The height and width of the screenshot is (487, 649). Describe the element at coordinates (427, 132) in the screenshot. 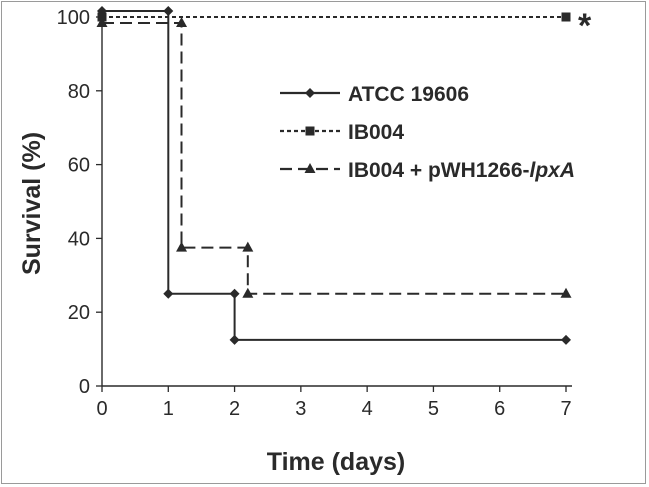

I see `legend: ATCC 19606 IB004 IB004 + pWH1266-lpxA` at that location.